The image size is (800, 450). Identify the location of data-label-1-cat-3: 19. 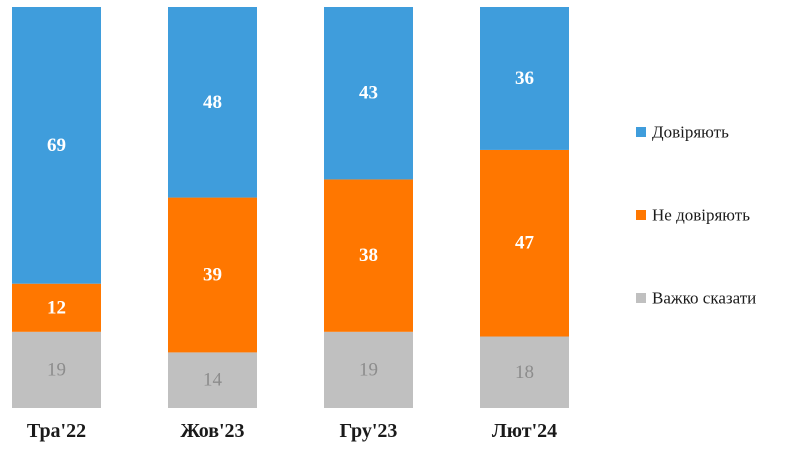
(368, 369).